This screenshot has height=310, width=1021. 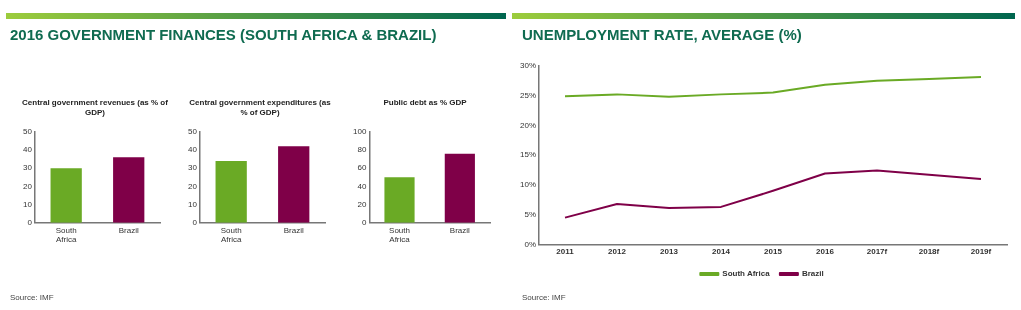 What do you see at coordinates (528, 65) in the screenshot?
I see `y-tick-label: 30%` at bounding box center [528, 65].